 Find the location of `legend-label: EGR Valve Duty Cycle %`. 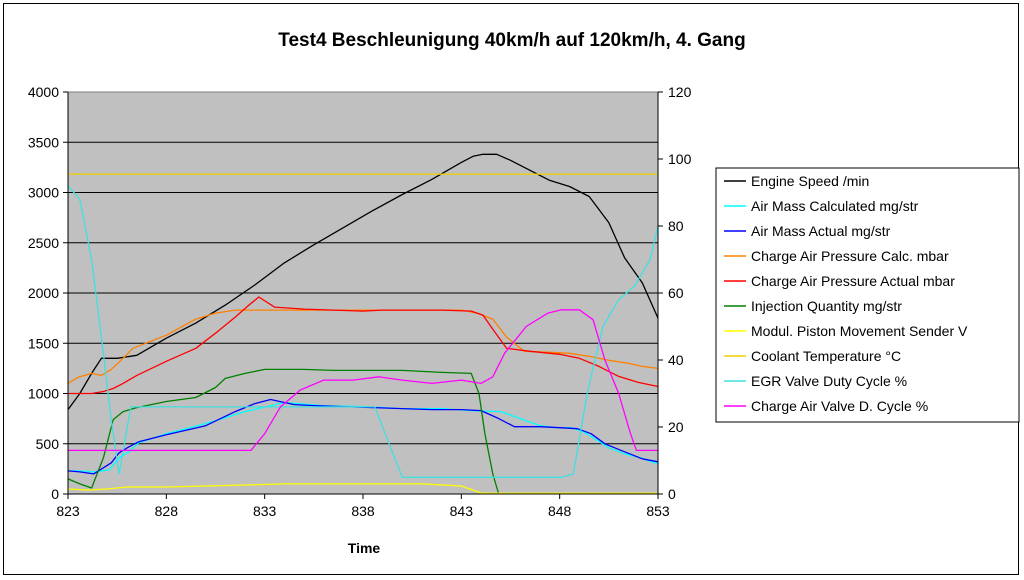

legend-label: EGR Valve Duty Cycle % is located at coordinates (829, 381).